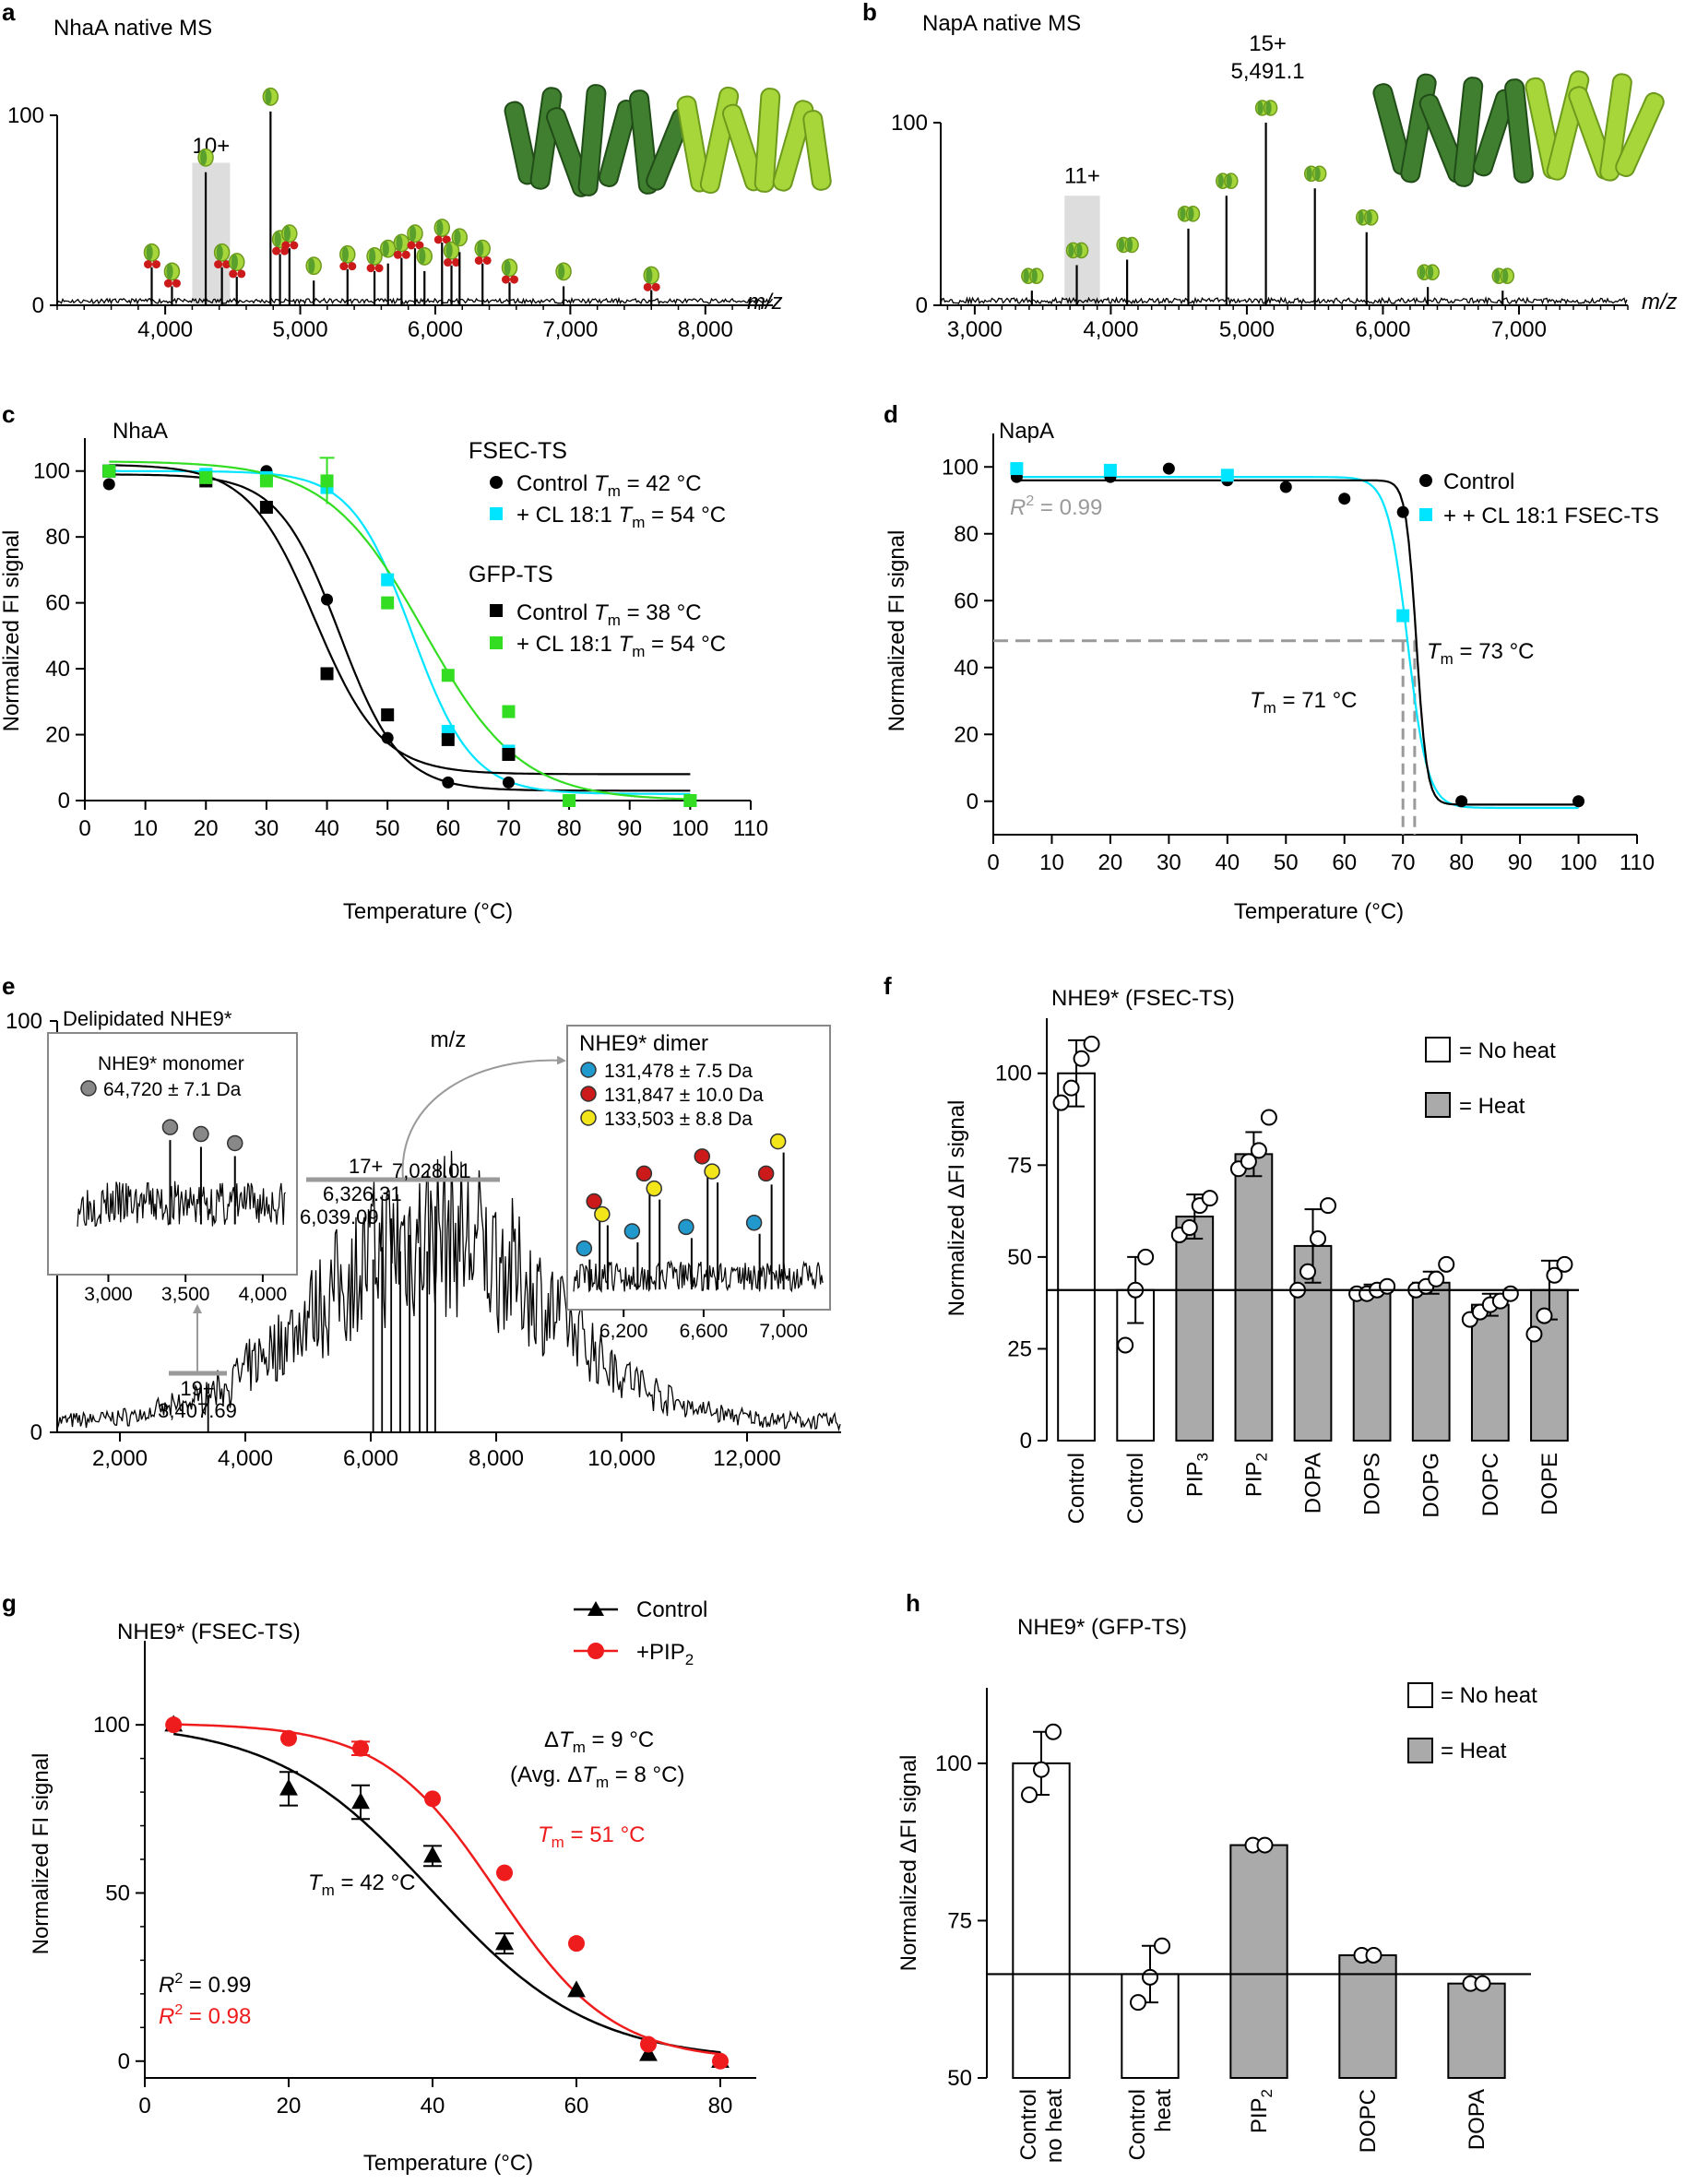 Image resolution: width=1685 pixels, height=2184 pixels. Describe the element at coordinates (993, 862) in the screenshot. I see `x-tick-label: 0` at that location.